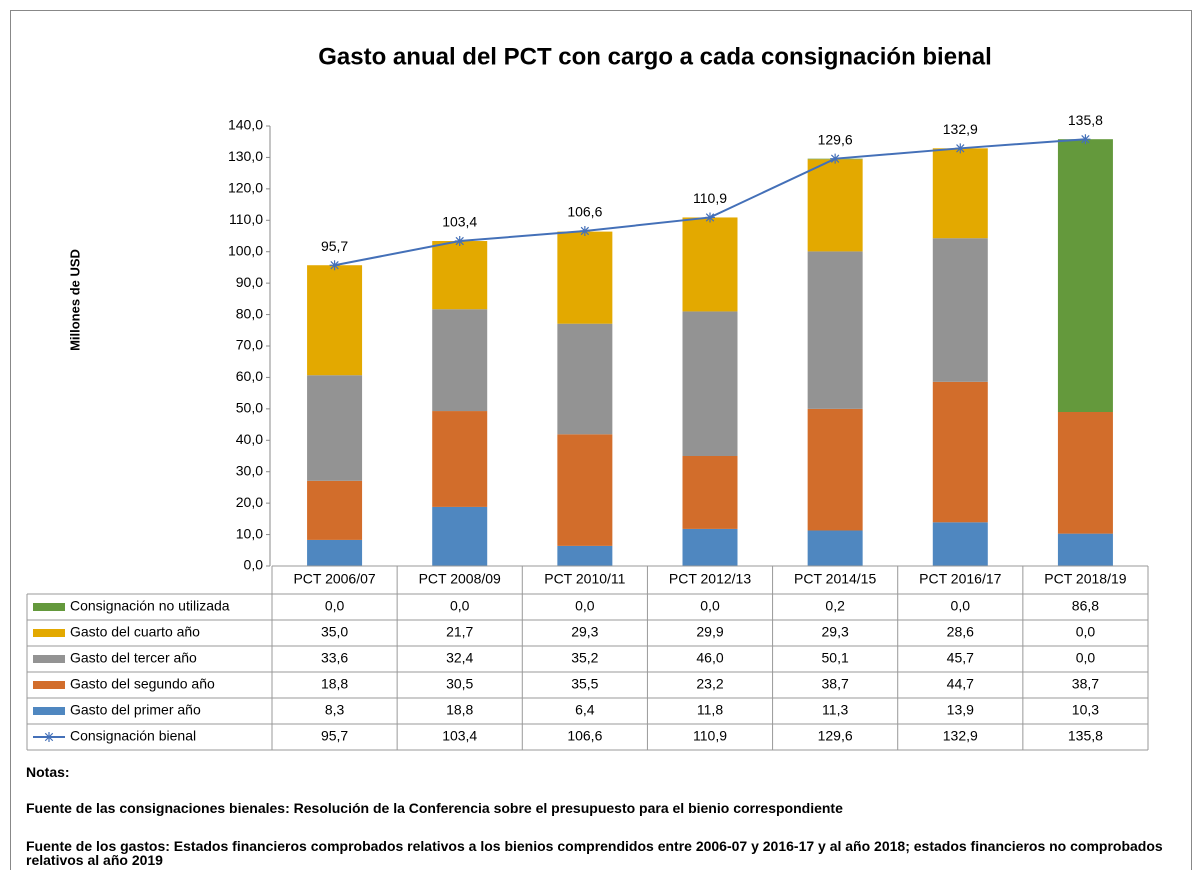 The height and width of the screenshot is (870, 1202). Describe the element at coordinates (709, 658) in the screenshot. I see `table-cell: 46,0` at that location.